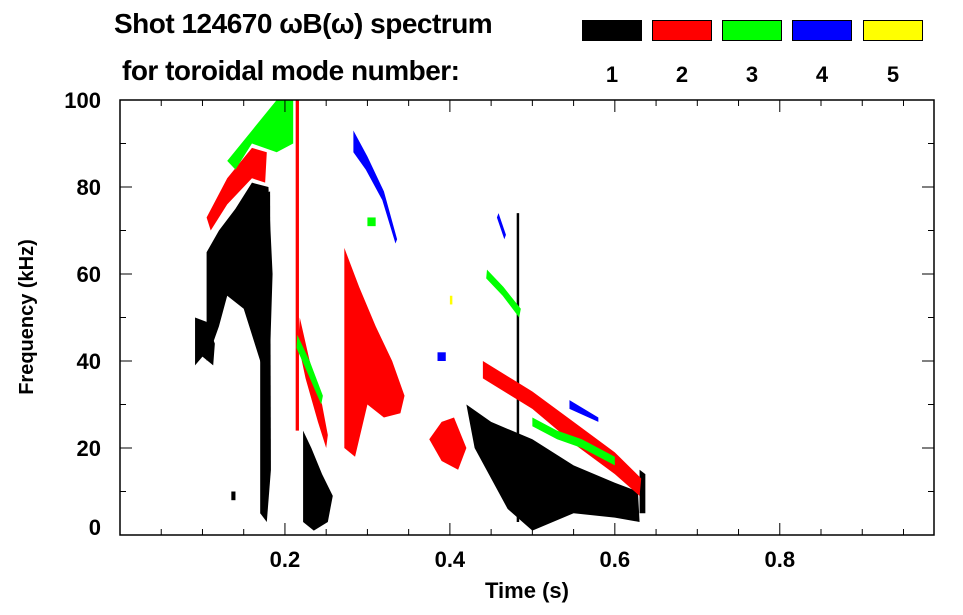  I want to click on y-tick-label: 80, so click(89, 187).